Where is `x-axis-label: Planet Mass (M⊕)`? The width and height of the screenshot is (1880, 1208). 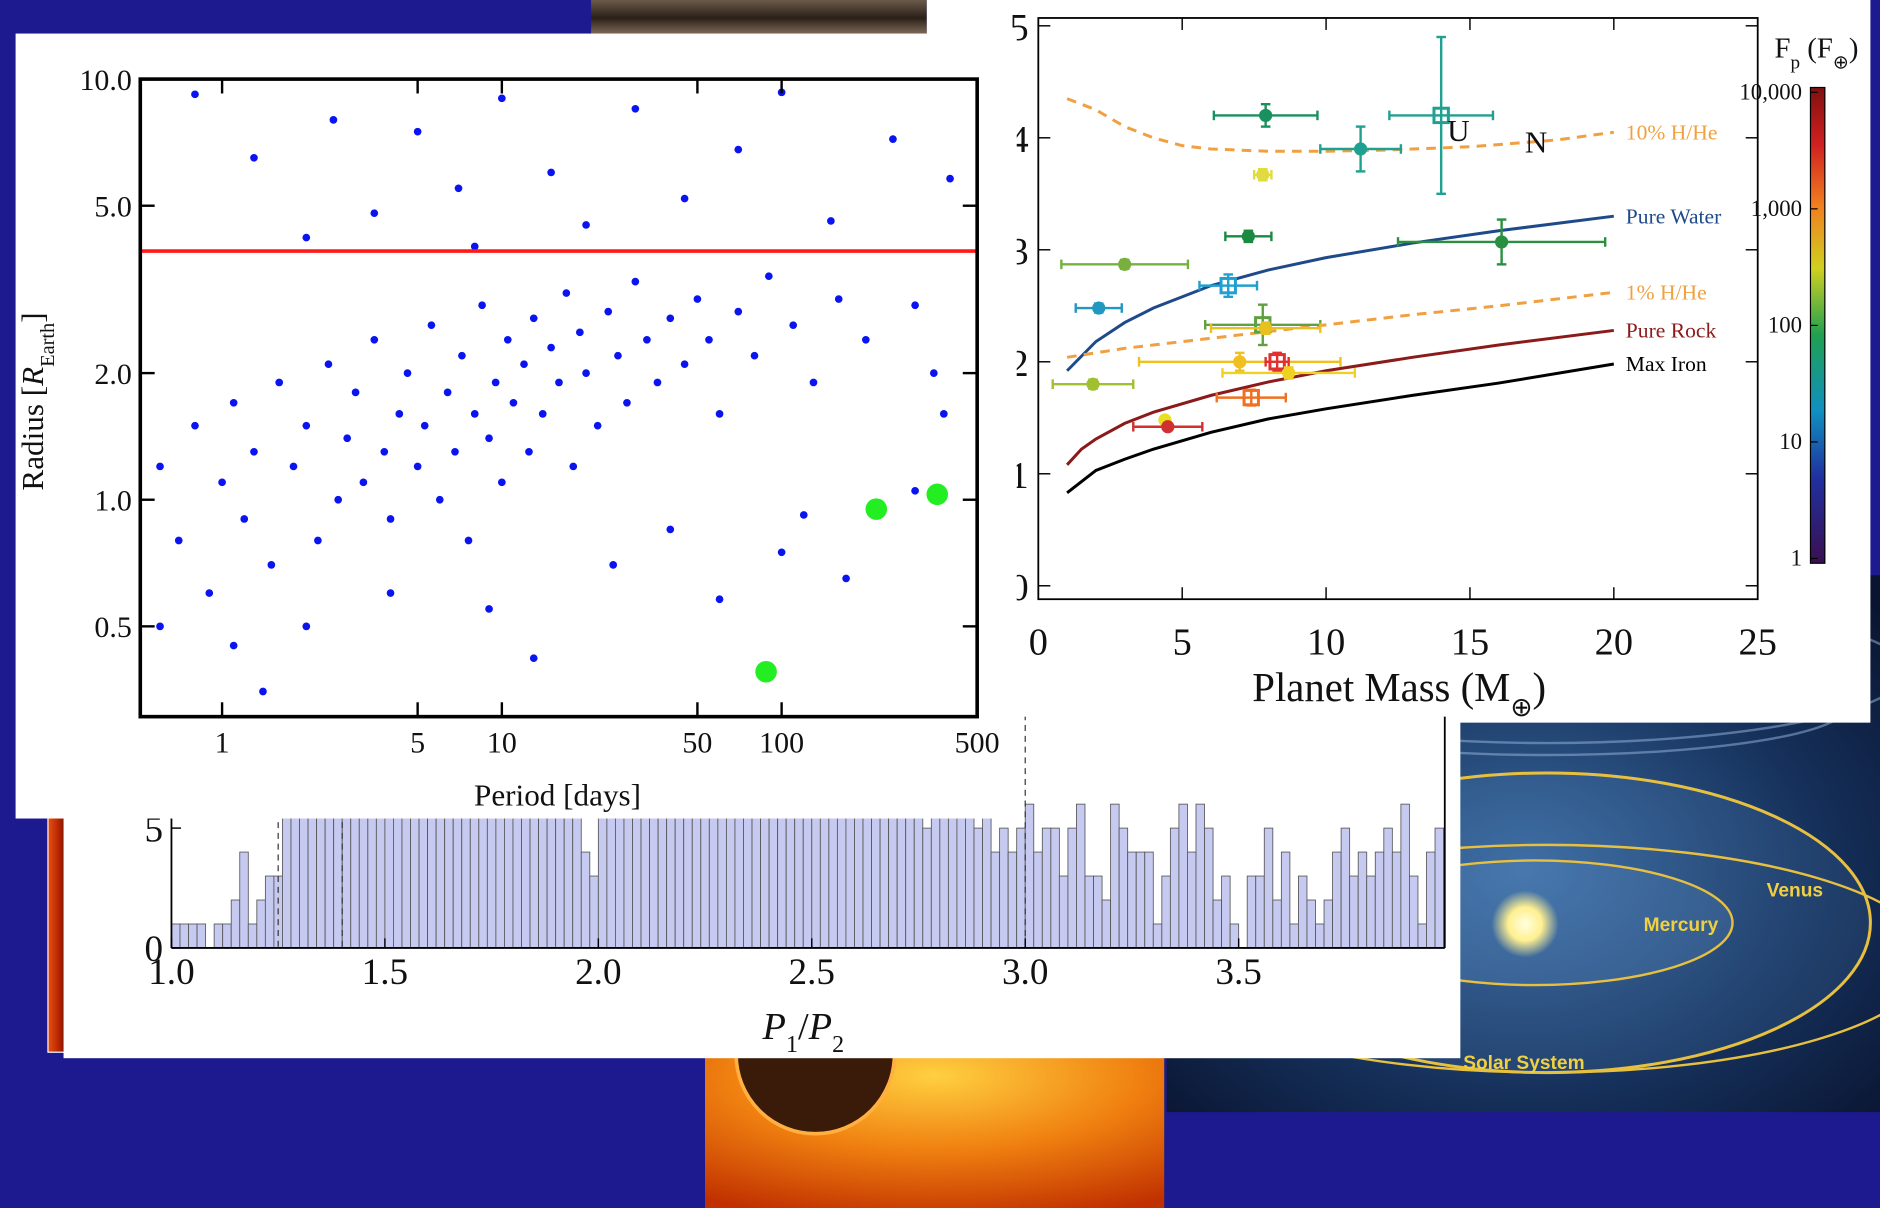
x-axis-label: Planet Mass (M⊕) is located at coordinates (1399, 693).